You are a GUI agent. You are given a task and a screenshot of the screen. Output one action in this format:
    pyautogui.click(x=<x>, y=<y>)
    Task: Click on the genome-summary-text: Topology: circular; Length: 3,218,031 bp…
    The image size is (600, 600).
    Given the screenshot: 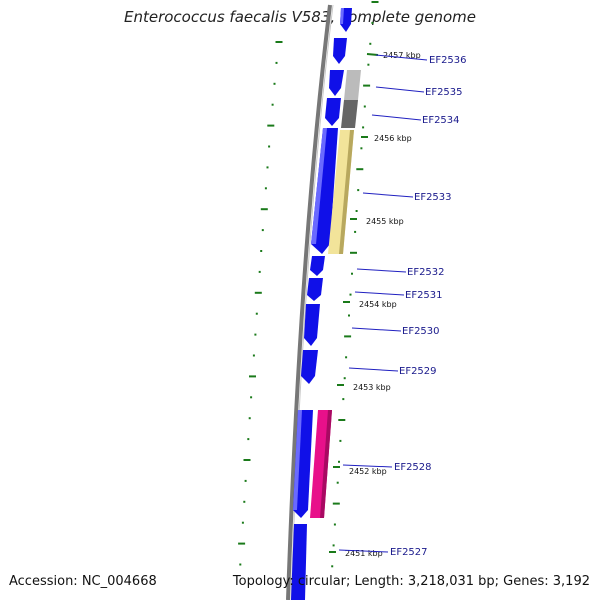 What is the action you would take?
    pyautogui.click(x=411, y=581)
    